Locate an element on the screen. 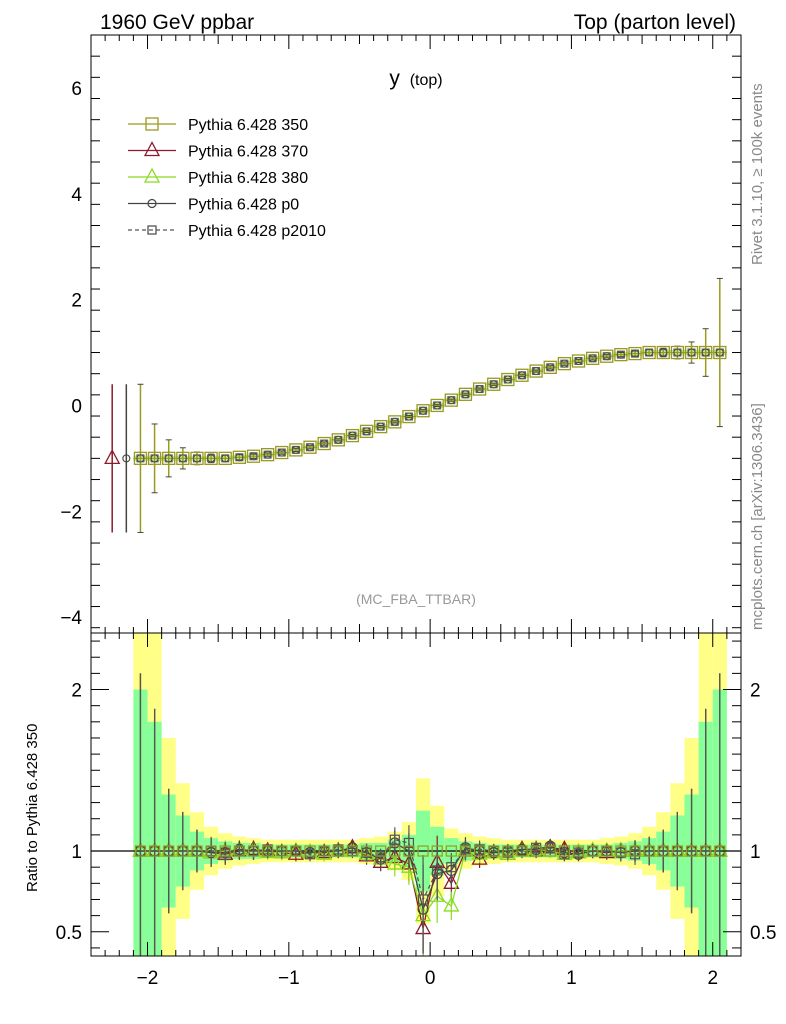 This screenshot has height=1024, width=786. x-tick-label: −2 is located at coordinates (148, 978).